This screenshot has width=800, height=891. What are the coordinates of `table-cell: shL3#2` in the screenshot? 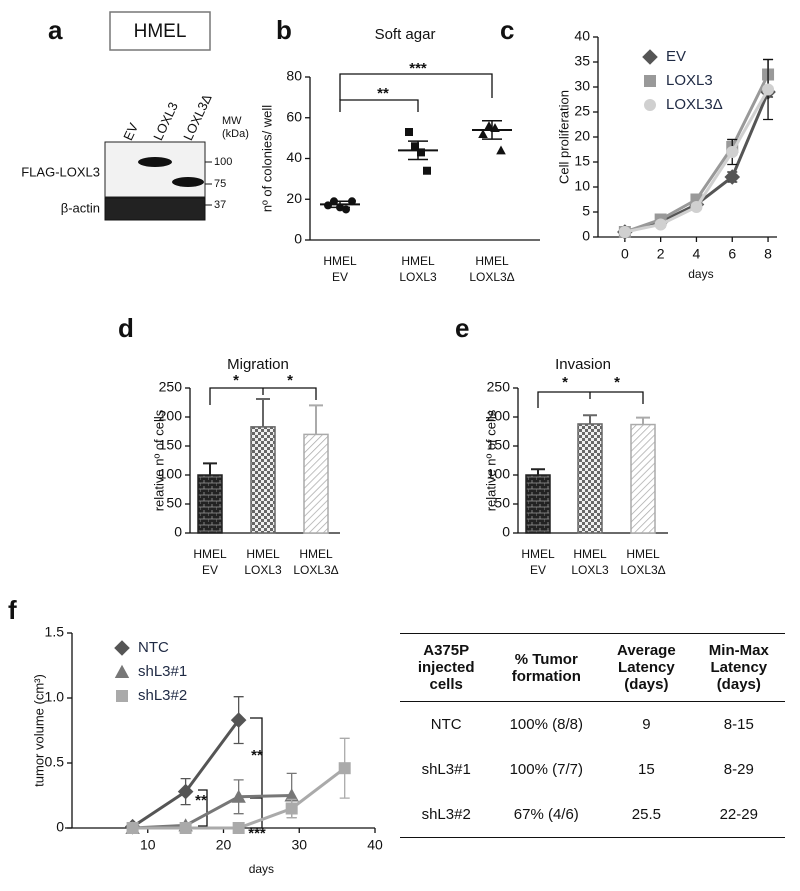 It's located at (446, 815).